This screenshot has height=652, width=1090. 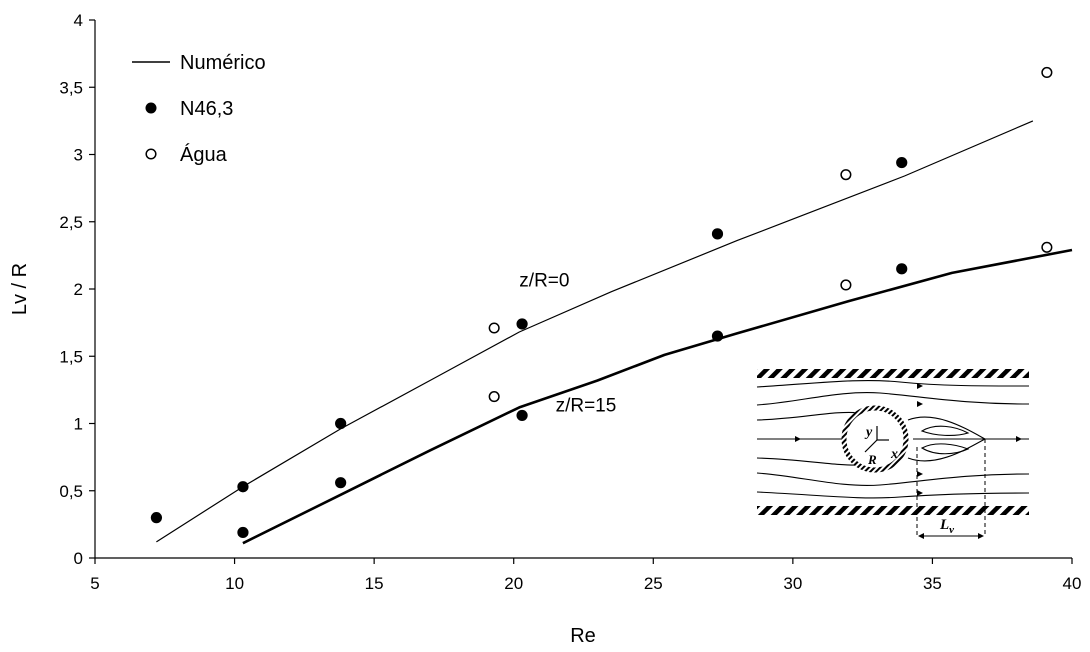 I want to click on inset-y-label: y, so click(x=868, y=432).